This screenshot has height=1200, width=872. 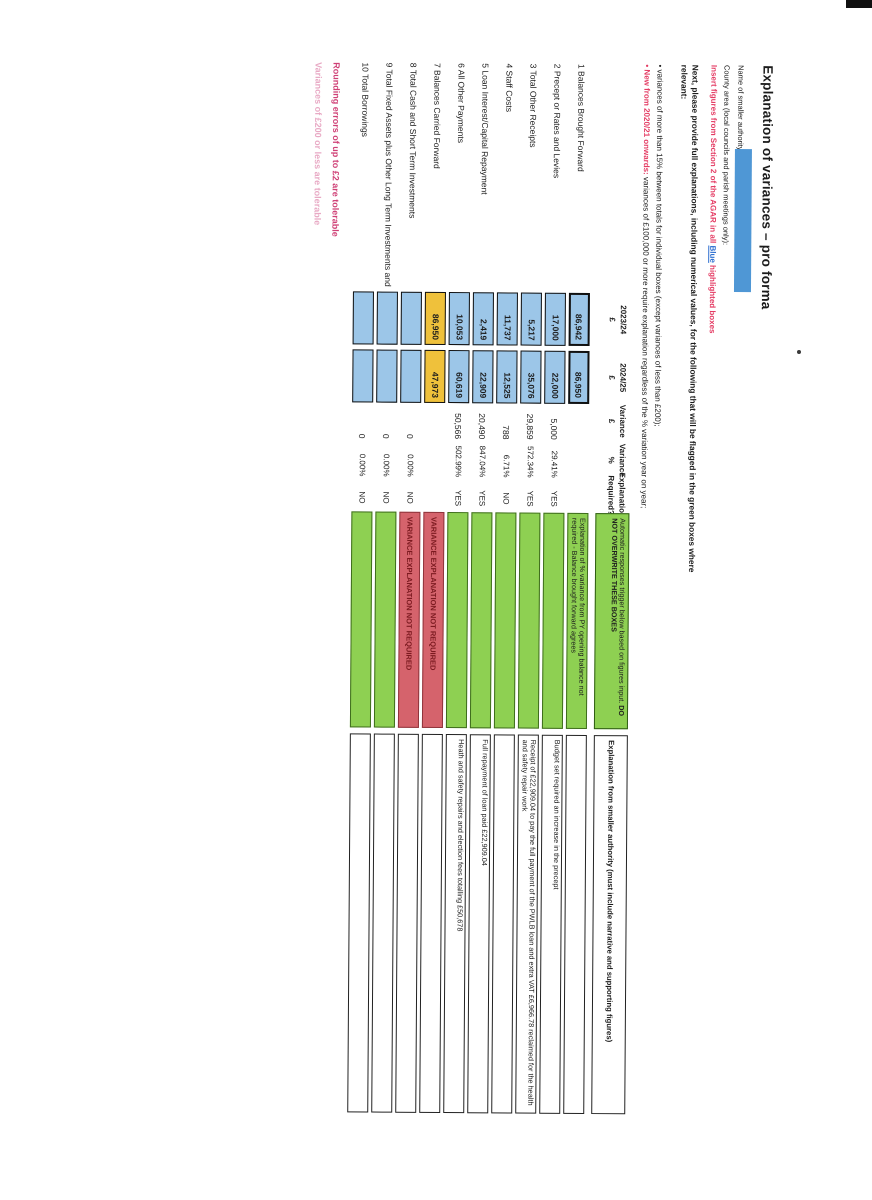 I want to click on row-label: 6 All Other Payments, so click(x=461, y=103).